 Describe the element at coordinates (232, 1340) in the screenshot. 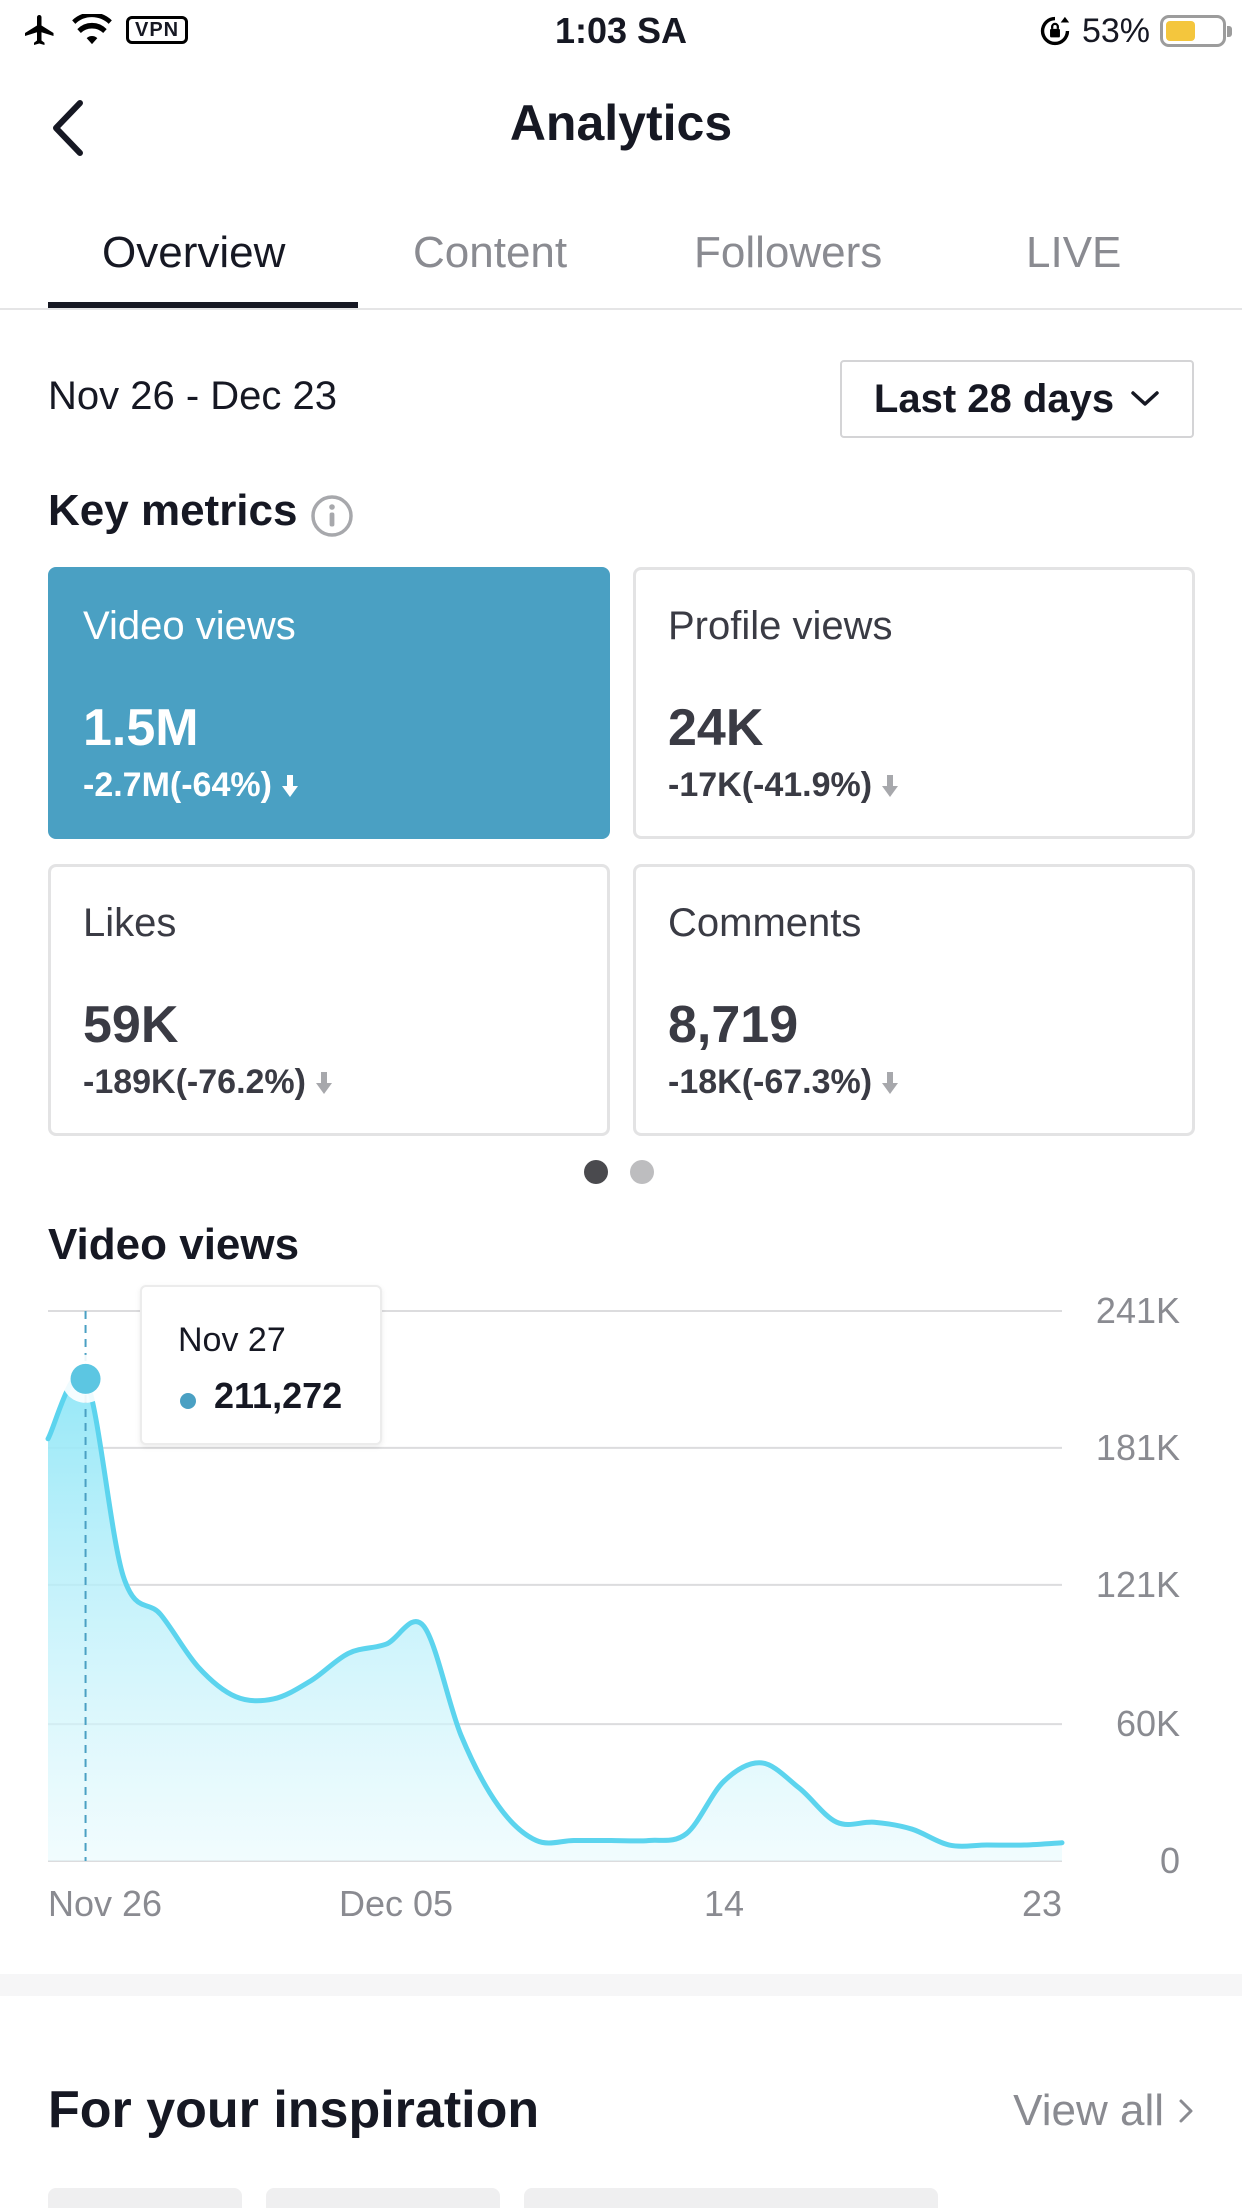

I see `tooltip-date: Nov 27` at that location.